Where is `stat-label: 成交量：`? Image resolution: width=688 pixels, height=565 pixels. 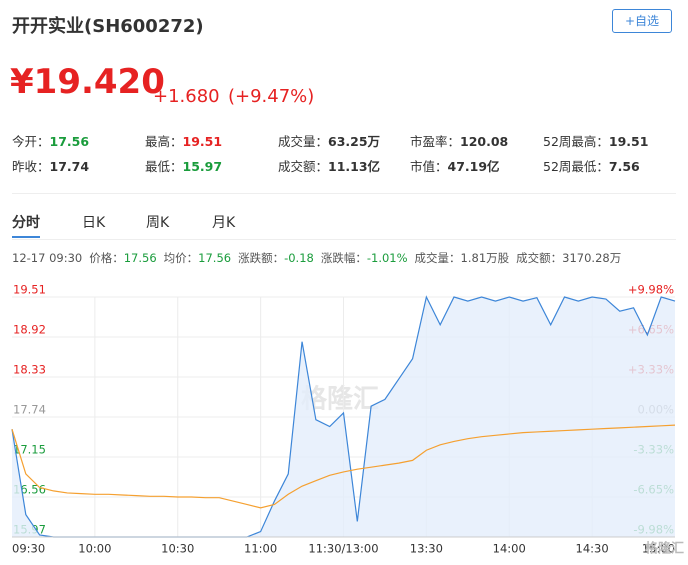 stat-label: 成交量： is located at coordinates (303, 141).